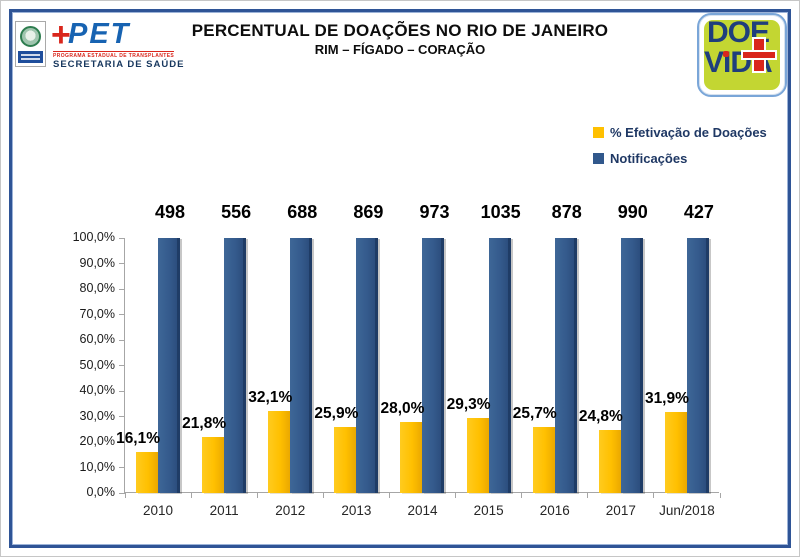 The width and height of the screenshot is (800, 557). I want to click on y-axis-label: 100,0%, so click(93, 237).